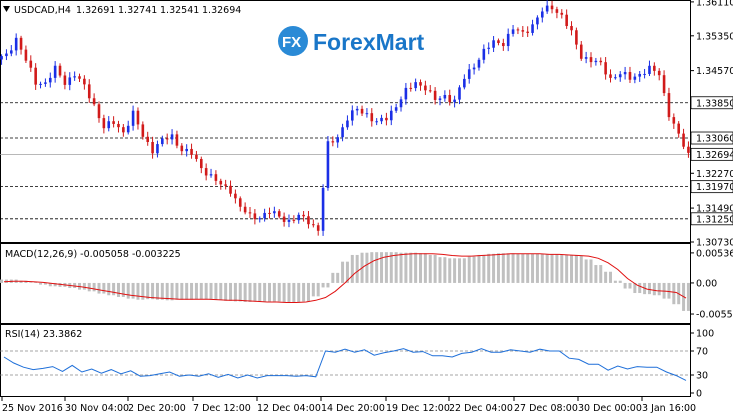  What do you see at coordinates (714, 36) in the screenshot?
I see `price-tick-label: 1.35350` at bounding box center [714, 36].